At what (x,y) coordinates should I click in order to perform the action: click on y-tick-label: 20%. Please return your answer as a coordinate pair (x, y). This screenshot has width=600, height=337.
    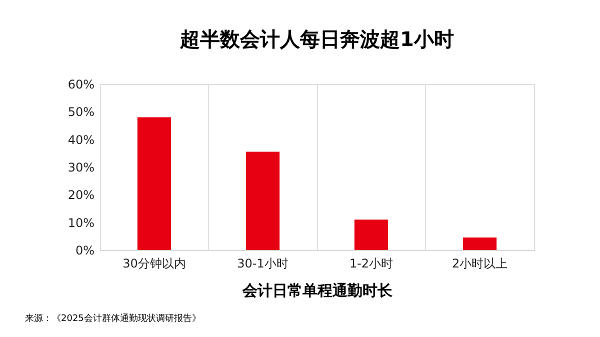
    Looking at the image, I should click on (81, 195).